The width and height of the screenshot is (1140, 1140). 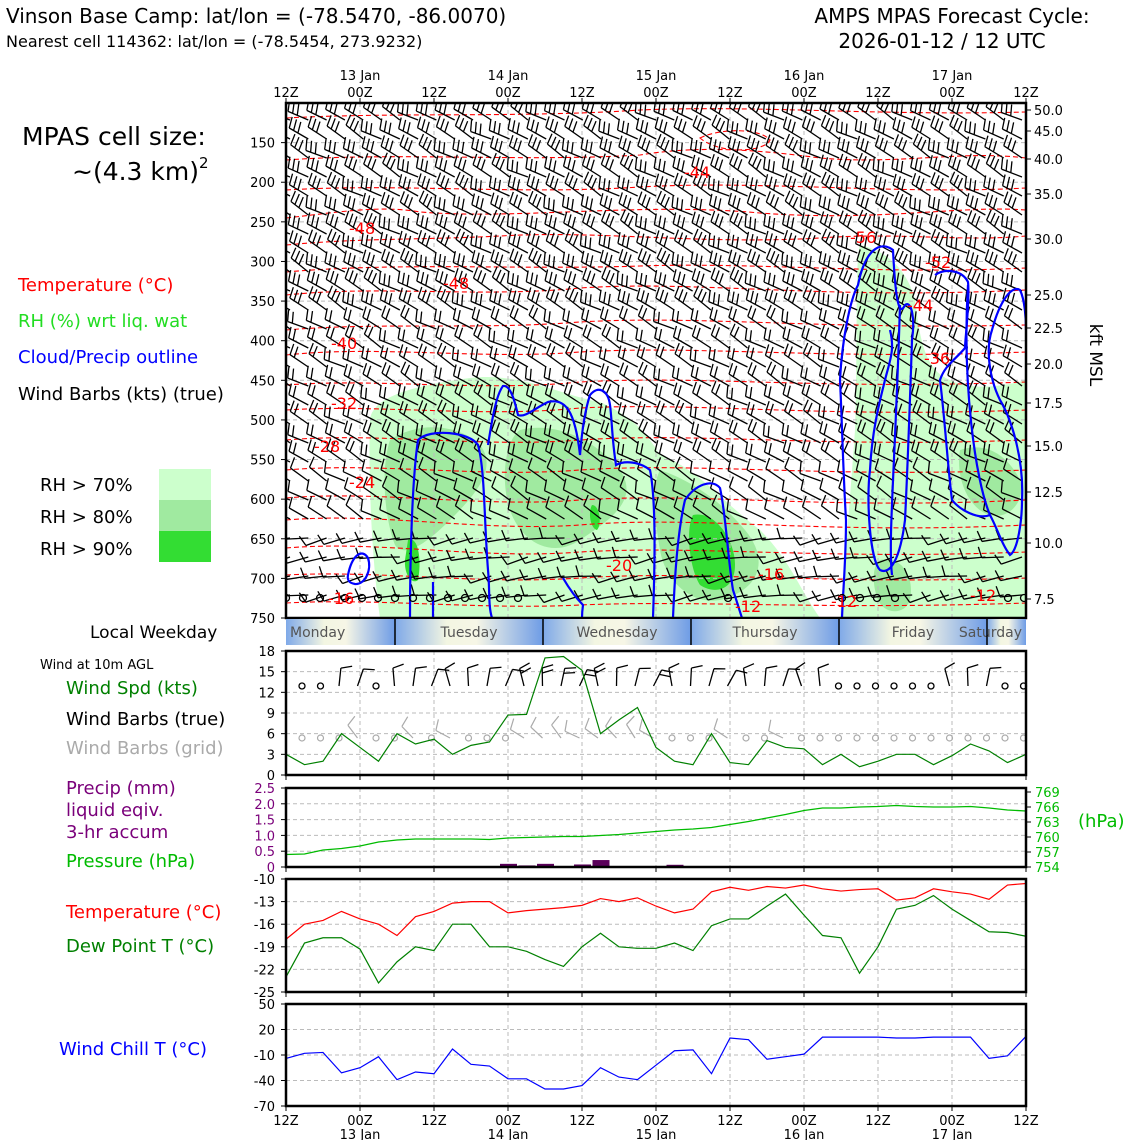 I want to click on top-date-tick: 15 Jan, so click(x=656, y=76).